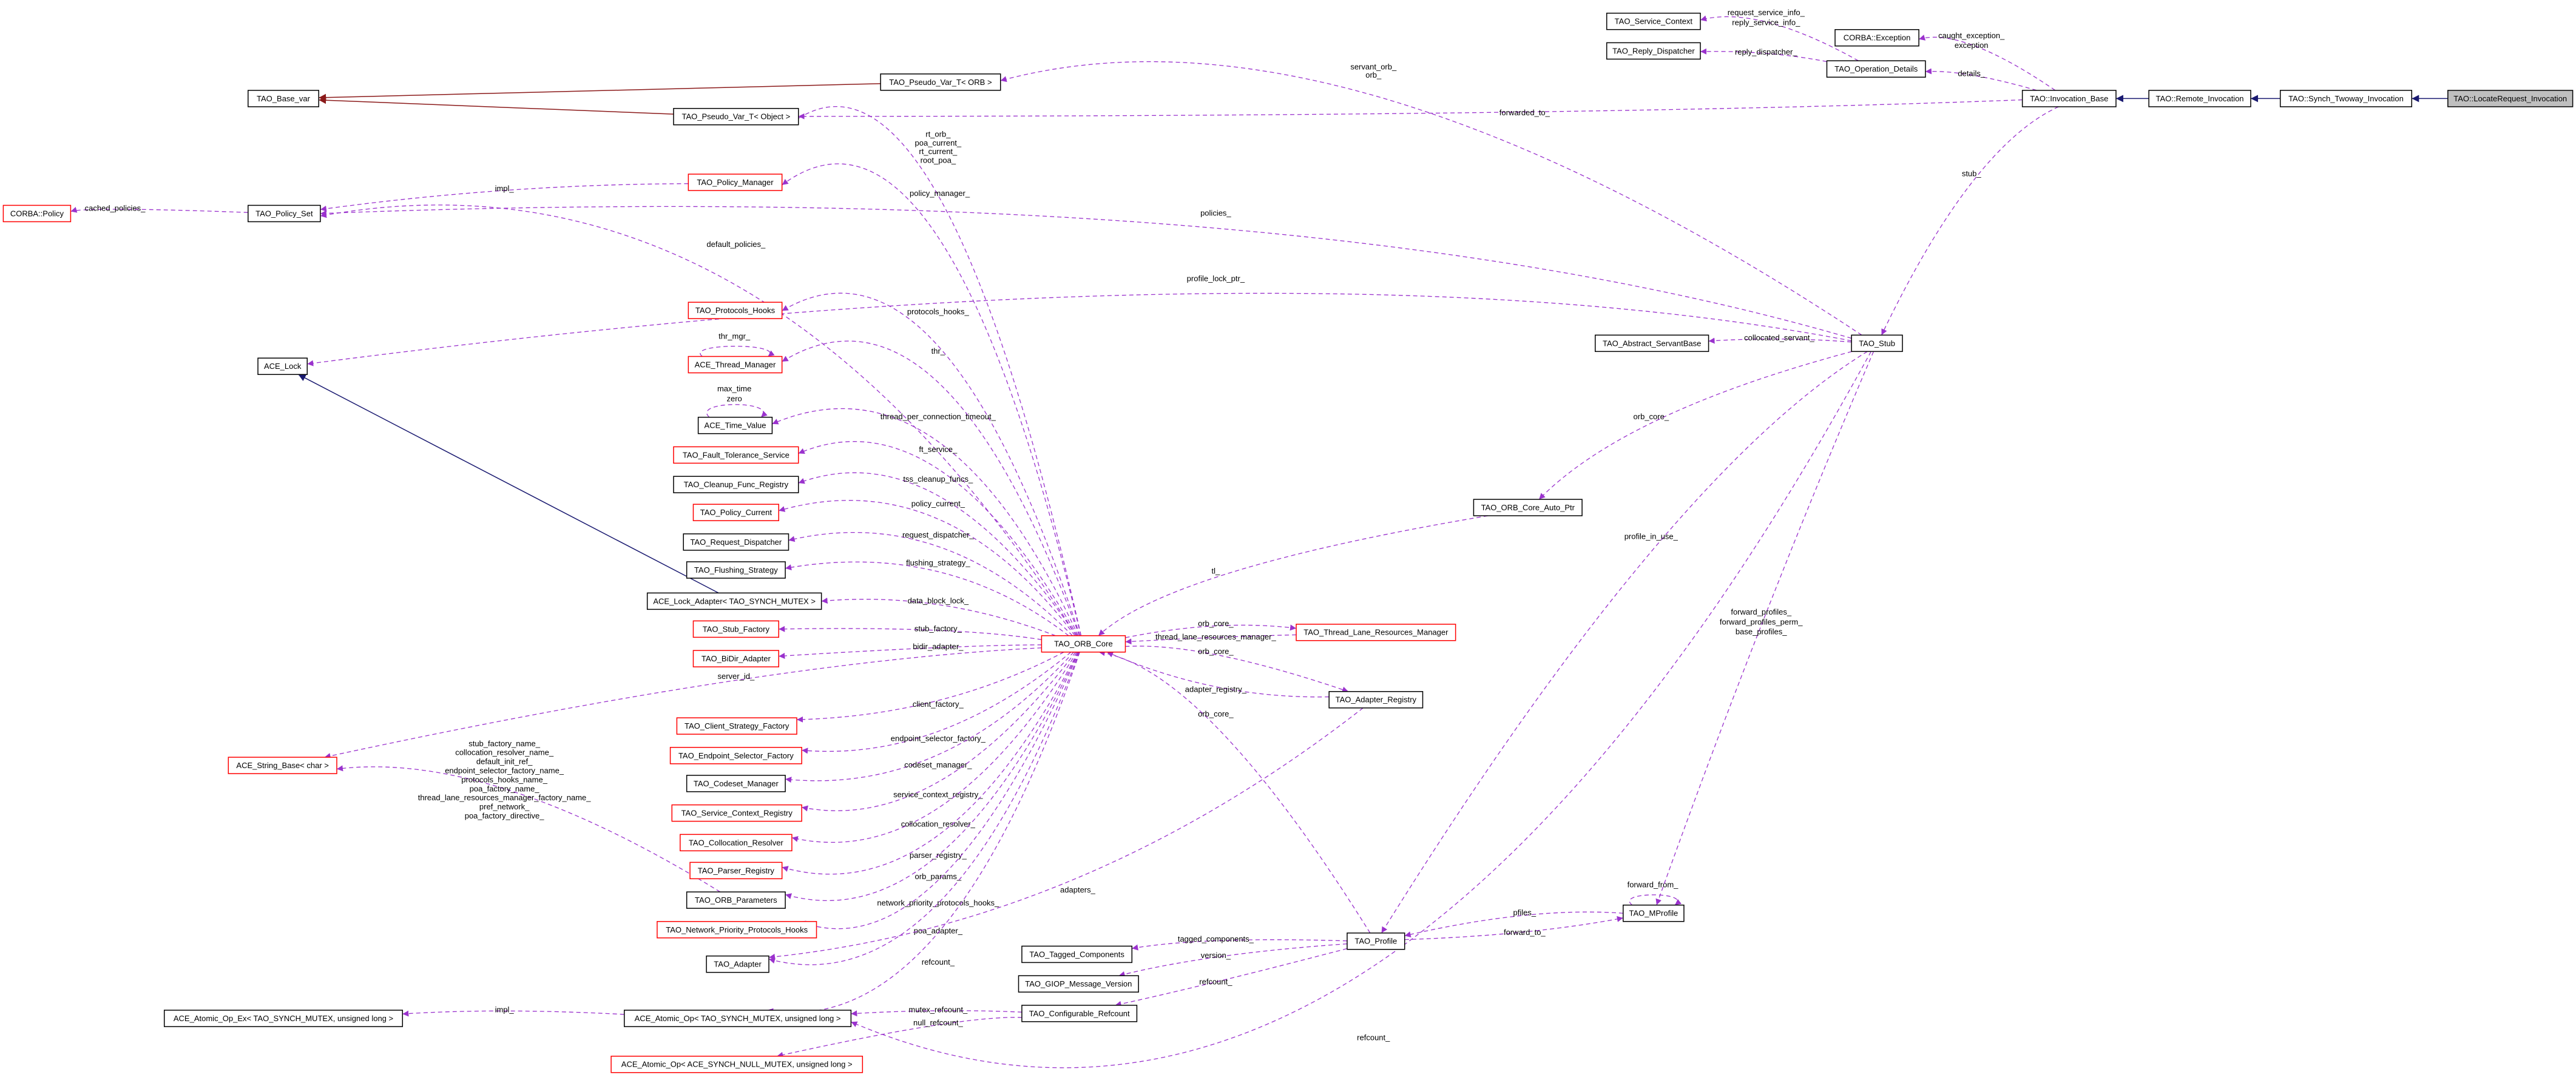  What do you see at coordinates (938, 142) in the screenshot?
I see `edge-label: poa_current_` at bounding box center [938, 142].